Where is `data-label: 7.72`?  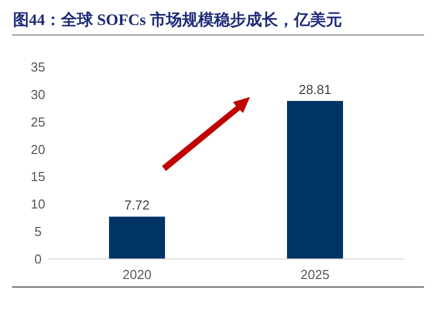 data-label: 7.72 is located at coordinates (137, 205).